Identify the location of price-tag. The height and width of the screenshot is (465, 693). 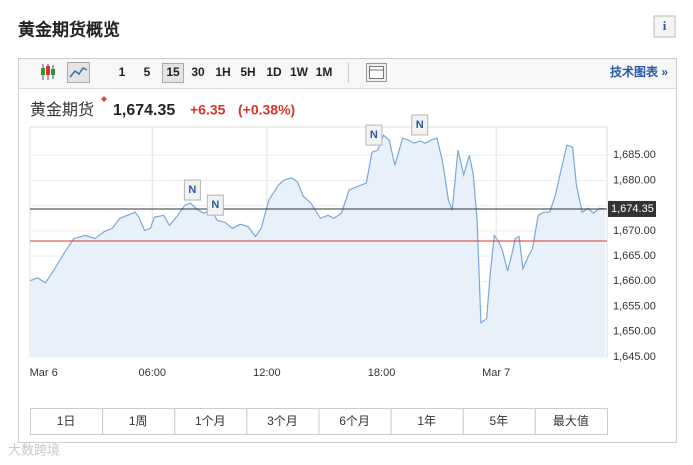
(632, 208).